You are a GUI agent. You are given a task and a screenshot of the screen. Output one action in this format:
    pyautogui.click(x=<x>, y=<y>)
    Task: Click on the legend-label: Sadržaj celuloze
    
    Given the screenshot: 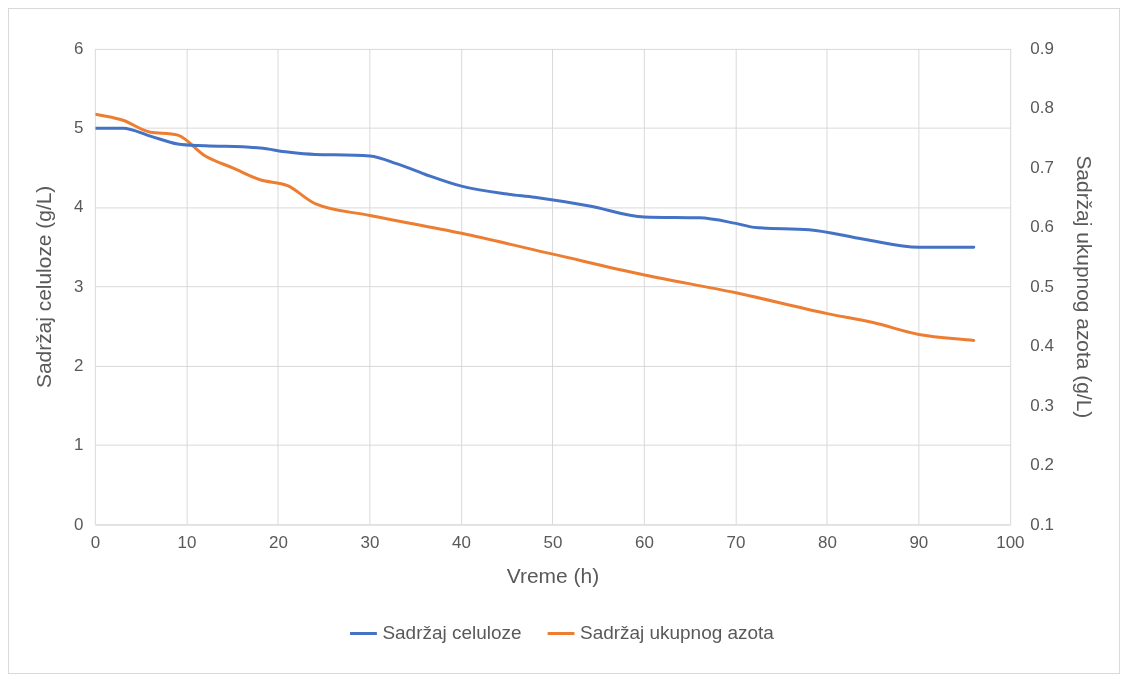 What is the action you would take?
    pyautogui.click(x=452, y=632)
    